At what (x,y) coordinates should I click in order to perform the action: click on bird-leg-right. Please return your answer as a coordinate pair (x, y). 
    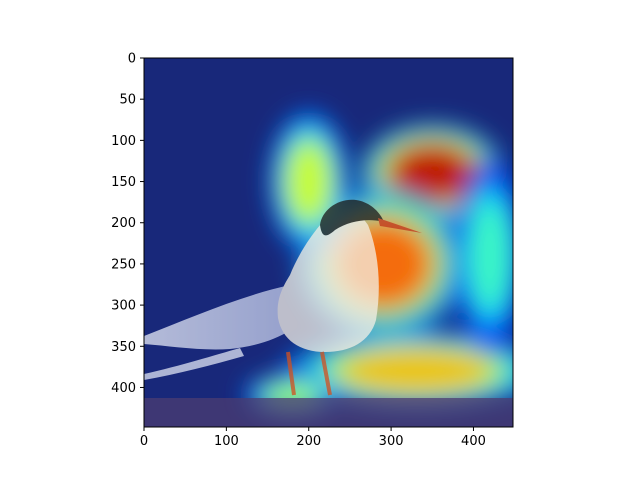
    Looking at the image, I should click on (326, 373).